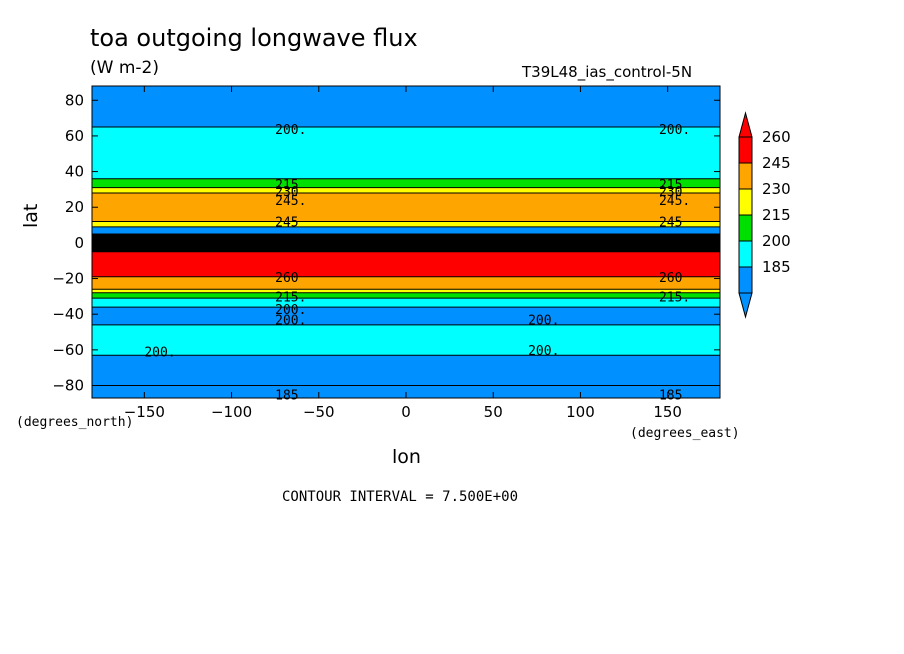  Describe the element at coordinates (144, 412) in the screenshot. I see `x-tick-label: −150` at that location.